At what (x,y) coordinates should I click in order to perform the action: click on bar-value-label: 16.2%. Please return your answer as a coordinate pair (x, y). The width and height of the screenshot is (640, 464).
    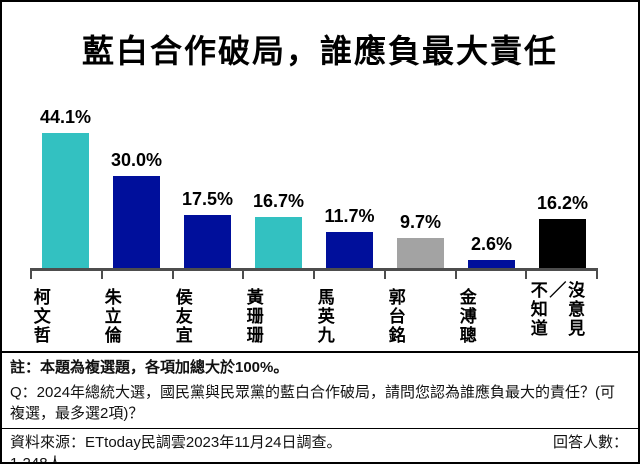
    Looking at the image, I should click on (562, 203).